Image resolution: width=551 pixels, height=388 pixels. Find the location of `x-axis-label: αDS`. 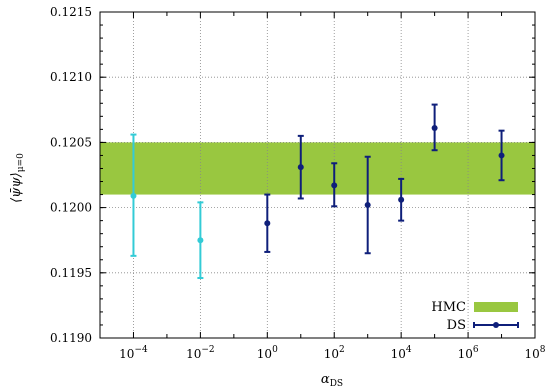

x-axis-label: αDS is located at coordinates (332, 380).